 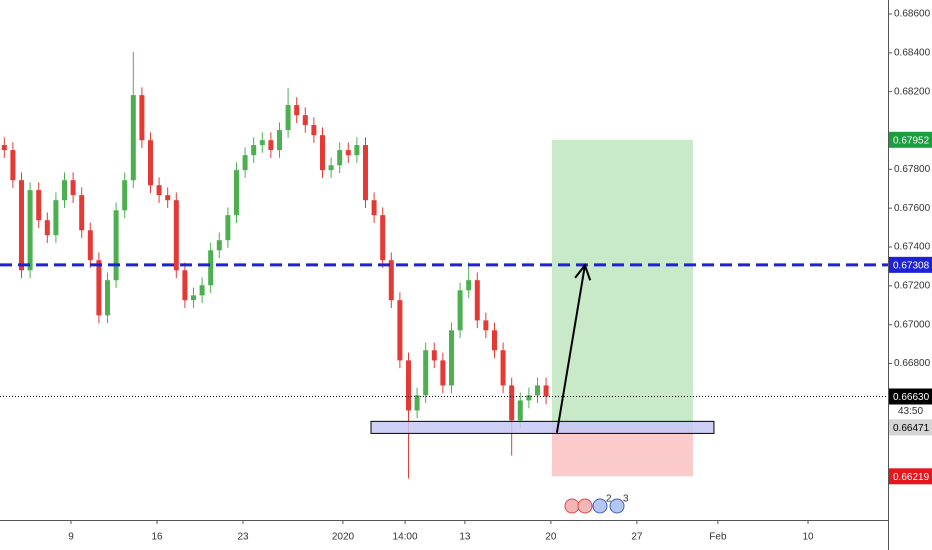 I want to click on price-label: 0.67308, so click(x=911, y=265).